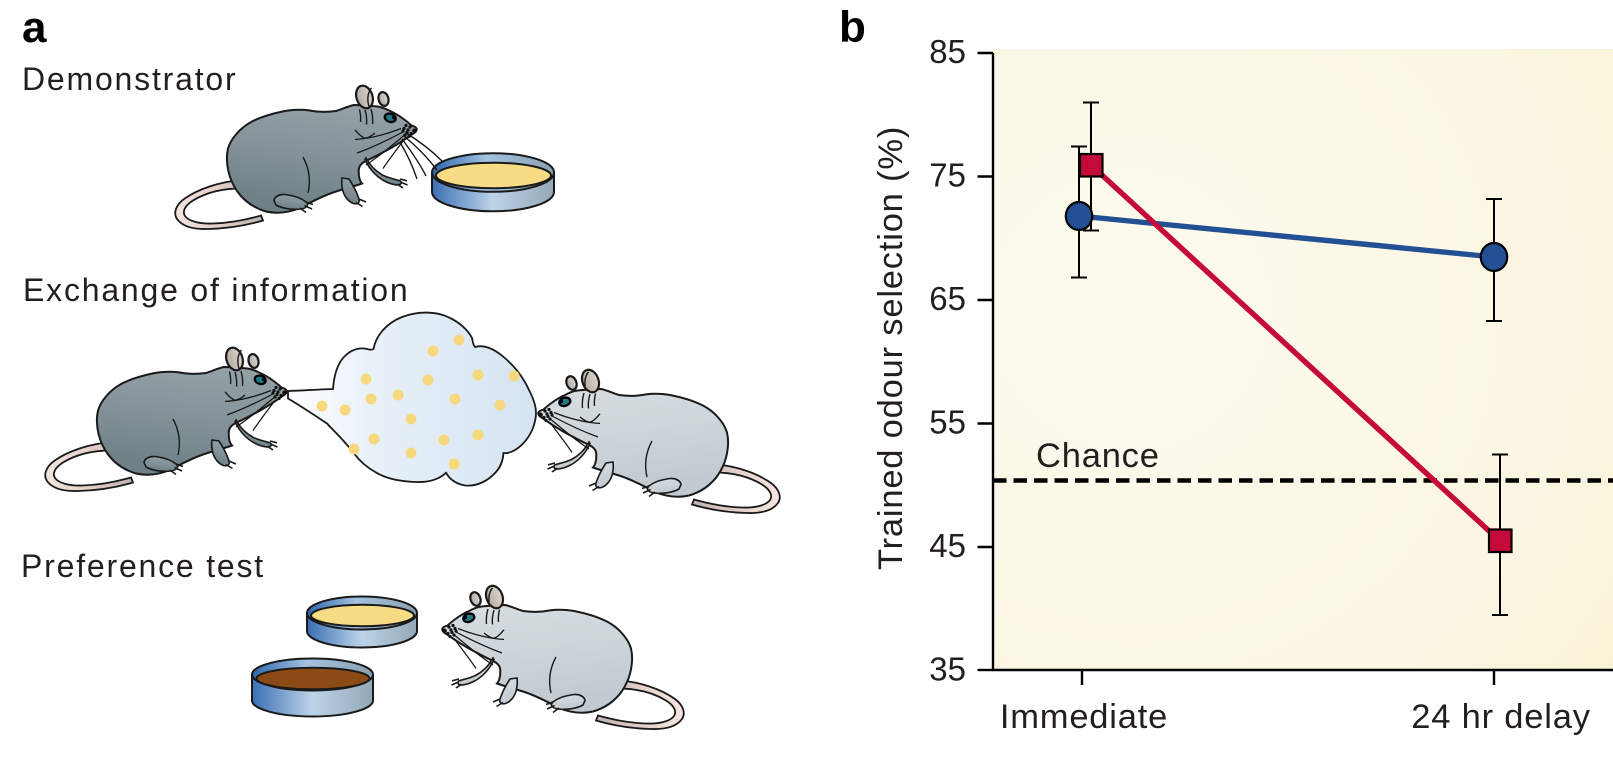 The image size is (1613, 759). Describe the element at coordinates (947, 545) in the screenshot. I see `svg-text: 45` at that location.